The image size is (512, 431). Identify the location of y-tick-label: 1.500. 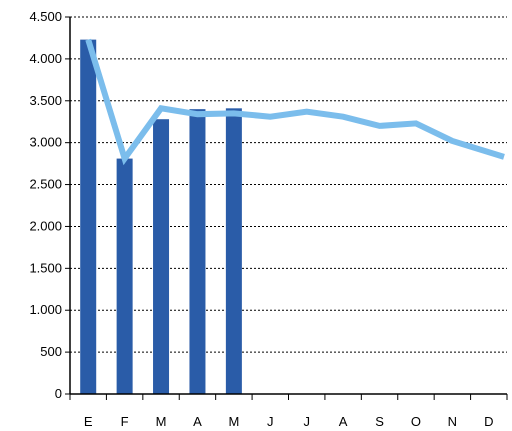
(45, 267).